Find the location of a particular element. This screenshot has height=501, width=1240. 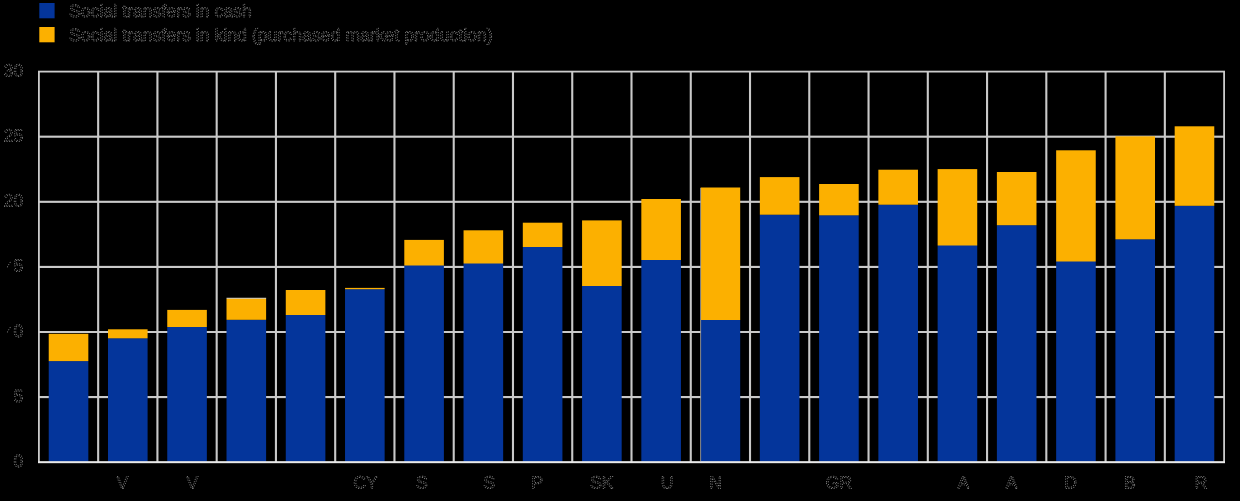

svg-text: P is located at coordinates (537, 482).